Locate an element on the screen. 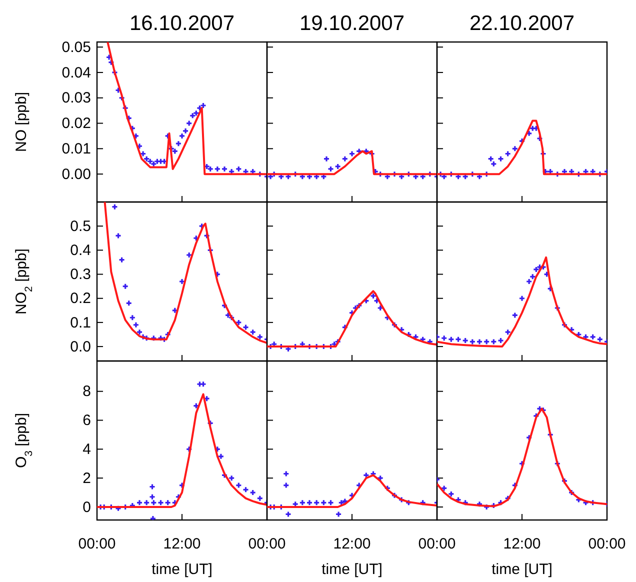  chart-title: 19.10.2007 is located at coordinates (352, 23).